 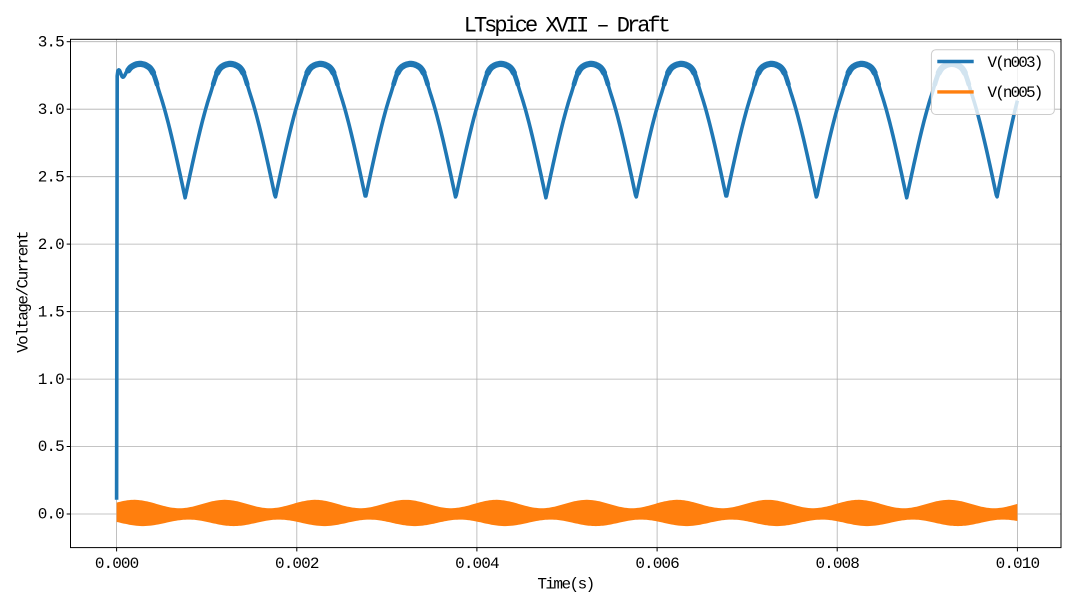 I want to click on svg-text: 3.5, so click(x=51, y=42).